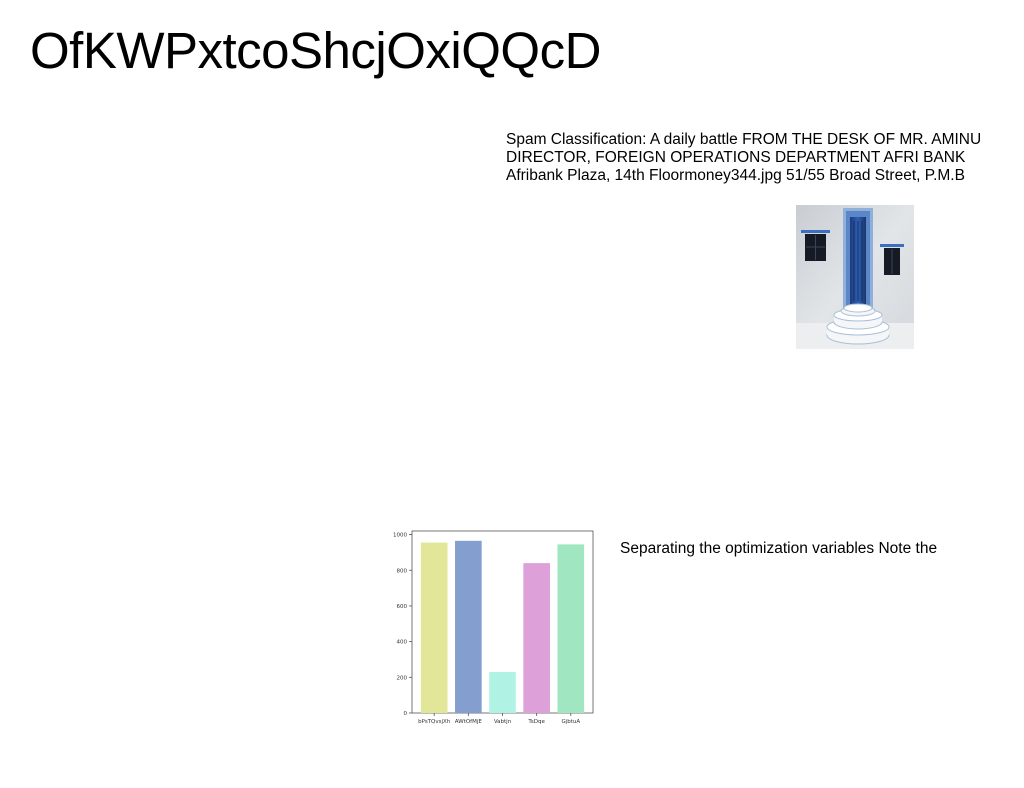 The height and width of the screenshot is (788, 1024). What do you see at coordinates (503, 722) in the screenshot?
I see `x-tick-label: Vabtjn` at bounding box center [503, 722].